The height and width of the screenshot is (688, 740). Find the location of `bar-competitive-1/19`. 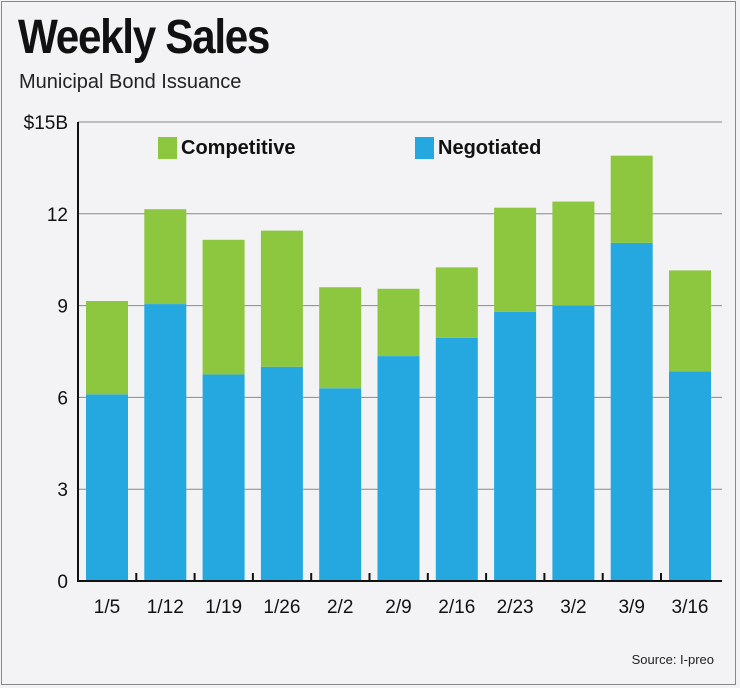

bar-competitive-1/19 is located at coordinates (223, 307).